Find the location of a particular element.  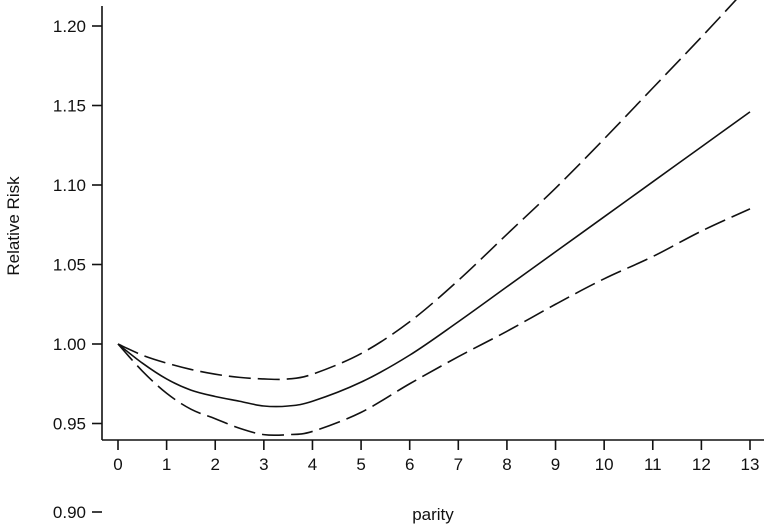

x-tick-label: 5 is located at coordinates (360, 464).